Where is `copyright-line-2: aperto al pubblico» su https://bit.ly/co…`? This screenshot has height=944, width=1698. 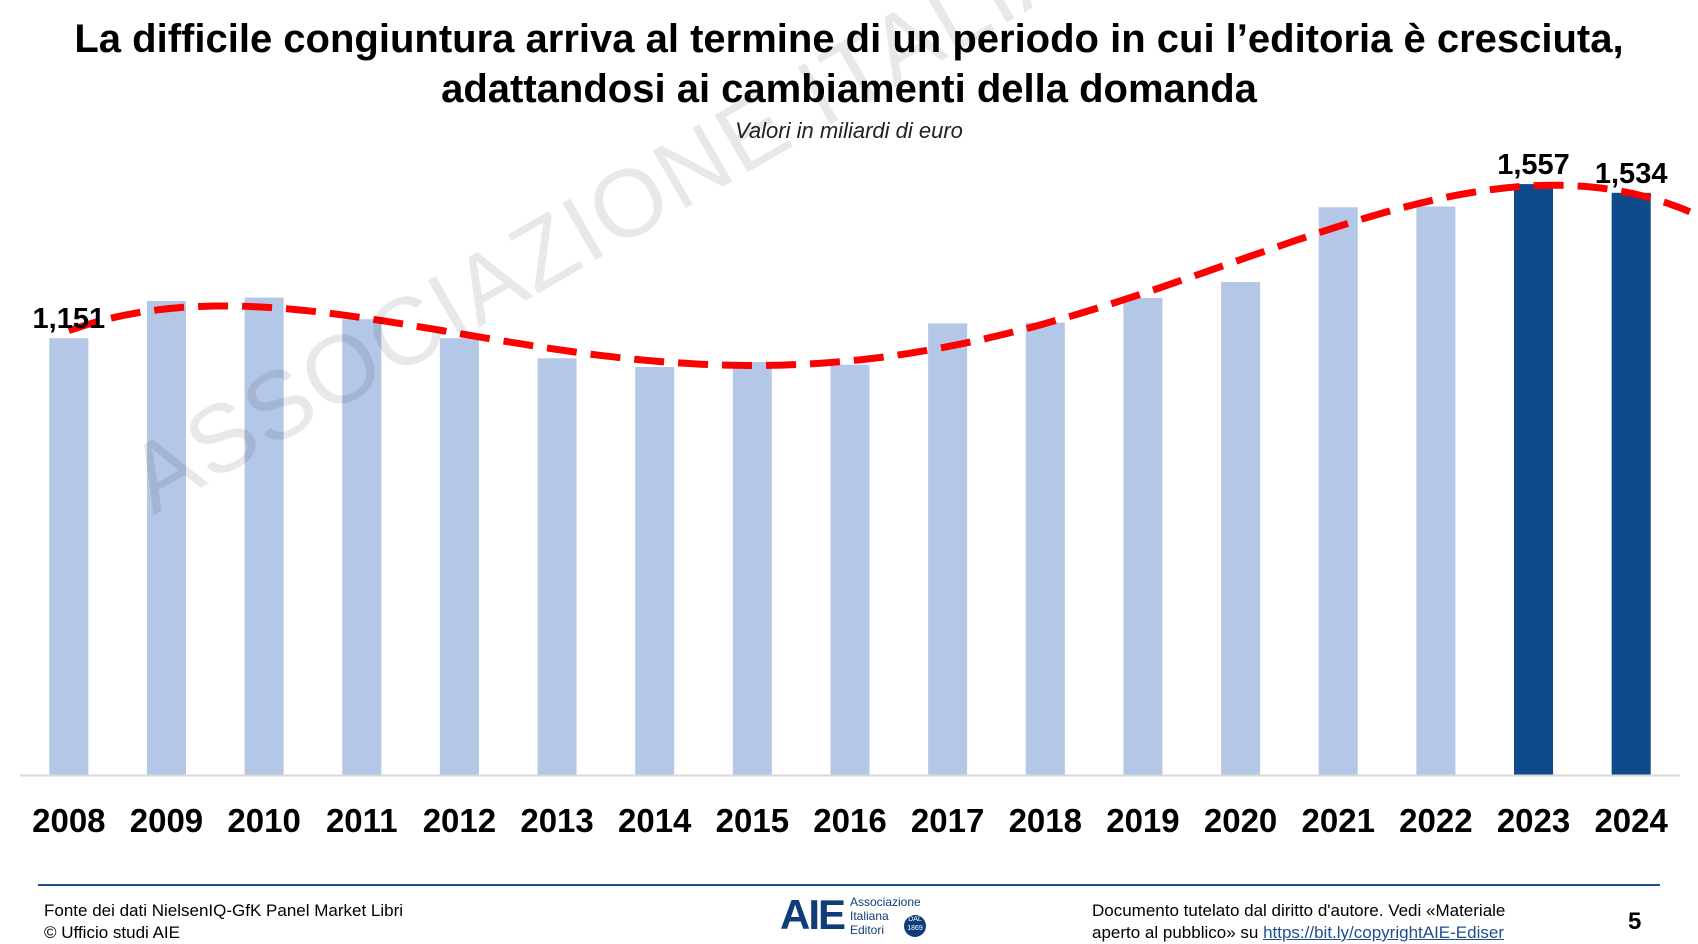 copyright-line-2: aperto al pubblico» su https://bit.ly/co… is located at coordinates (1298, 933).